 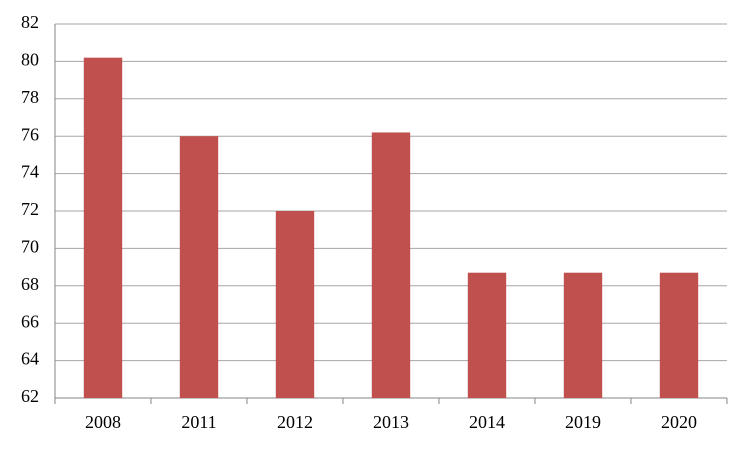 I want to click on y-tick-label: 76, so click(x=30, y=134).